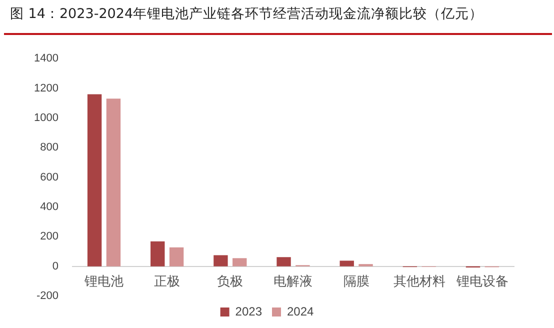  I want to click on x-tick-label: 锂电设备, so click(481, 281).